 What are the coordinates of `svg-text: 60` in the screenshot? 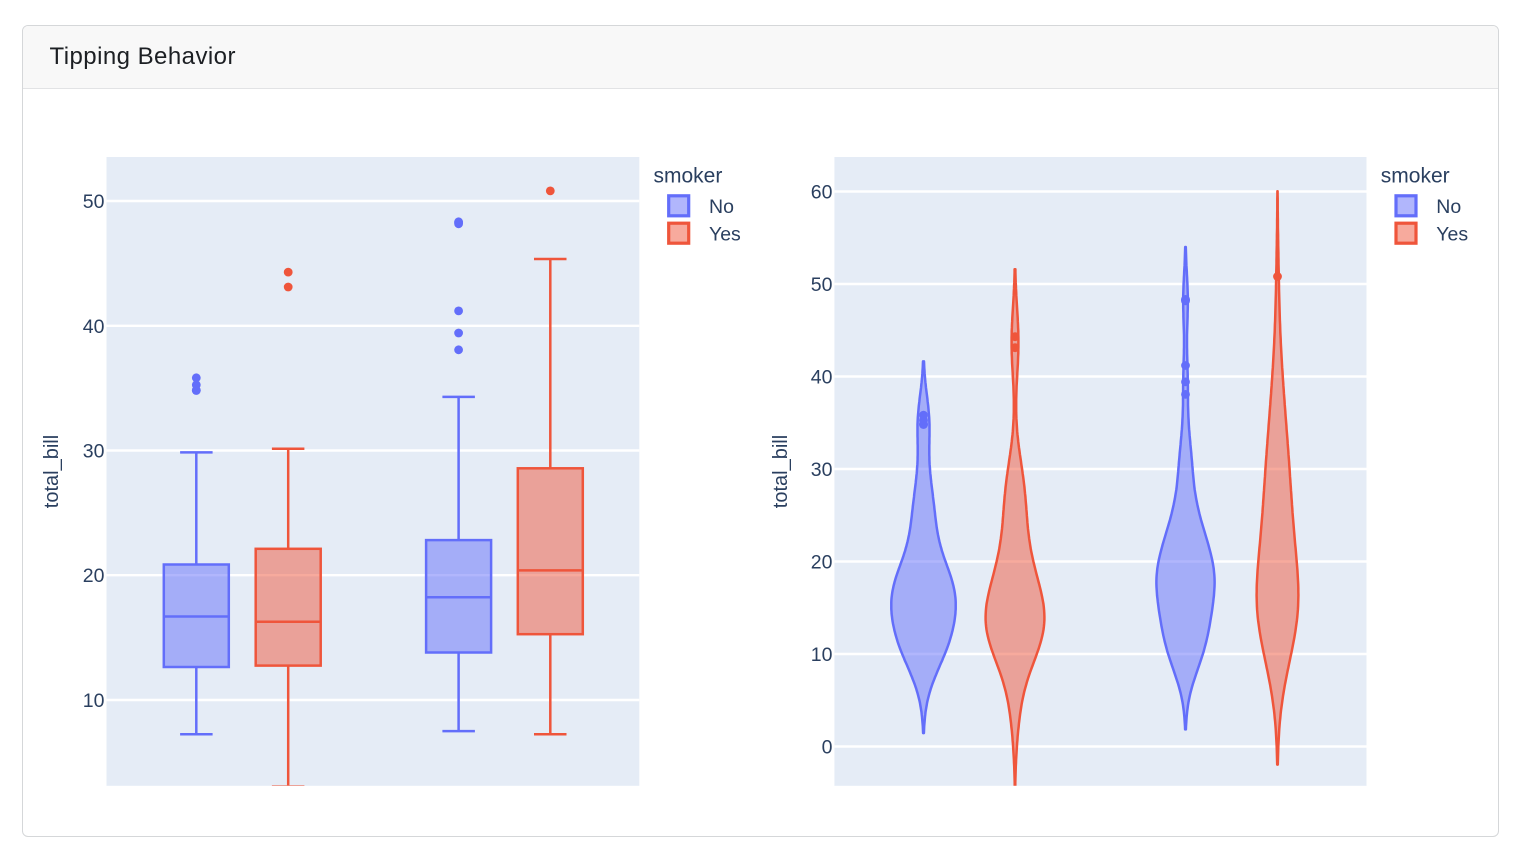 It's located at (822, 193).